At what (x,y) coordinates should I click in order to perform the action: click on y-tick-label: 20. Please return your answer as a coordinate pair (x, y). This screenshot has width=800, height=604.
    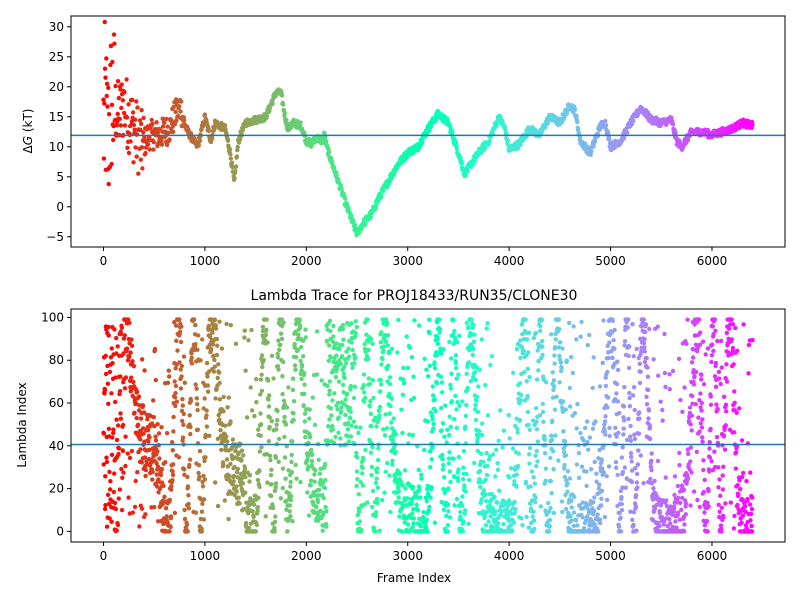
    Looking at the image, I should click on (56, 489).